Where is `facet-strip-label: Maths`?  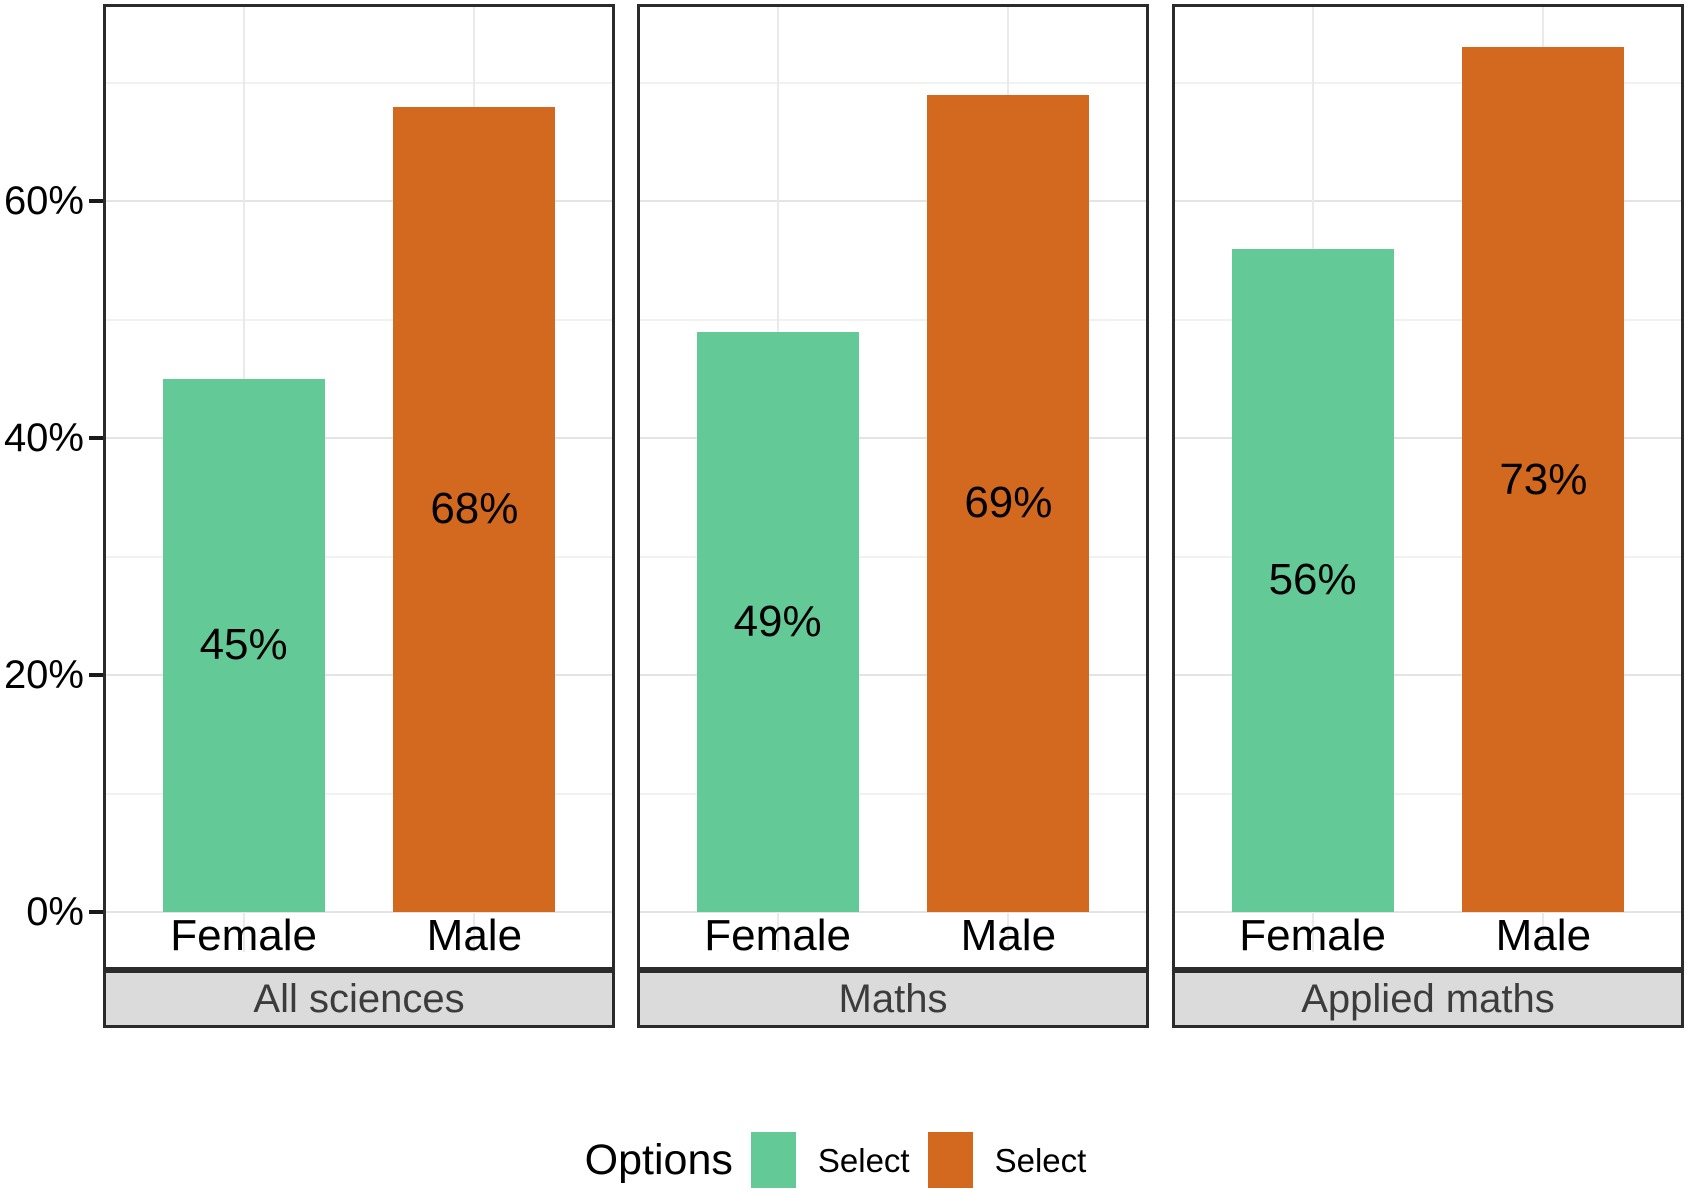 facet-strip-label: Maths is located at coordinates (893, 999).